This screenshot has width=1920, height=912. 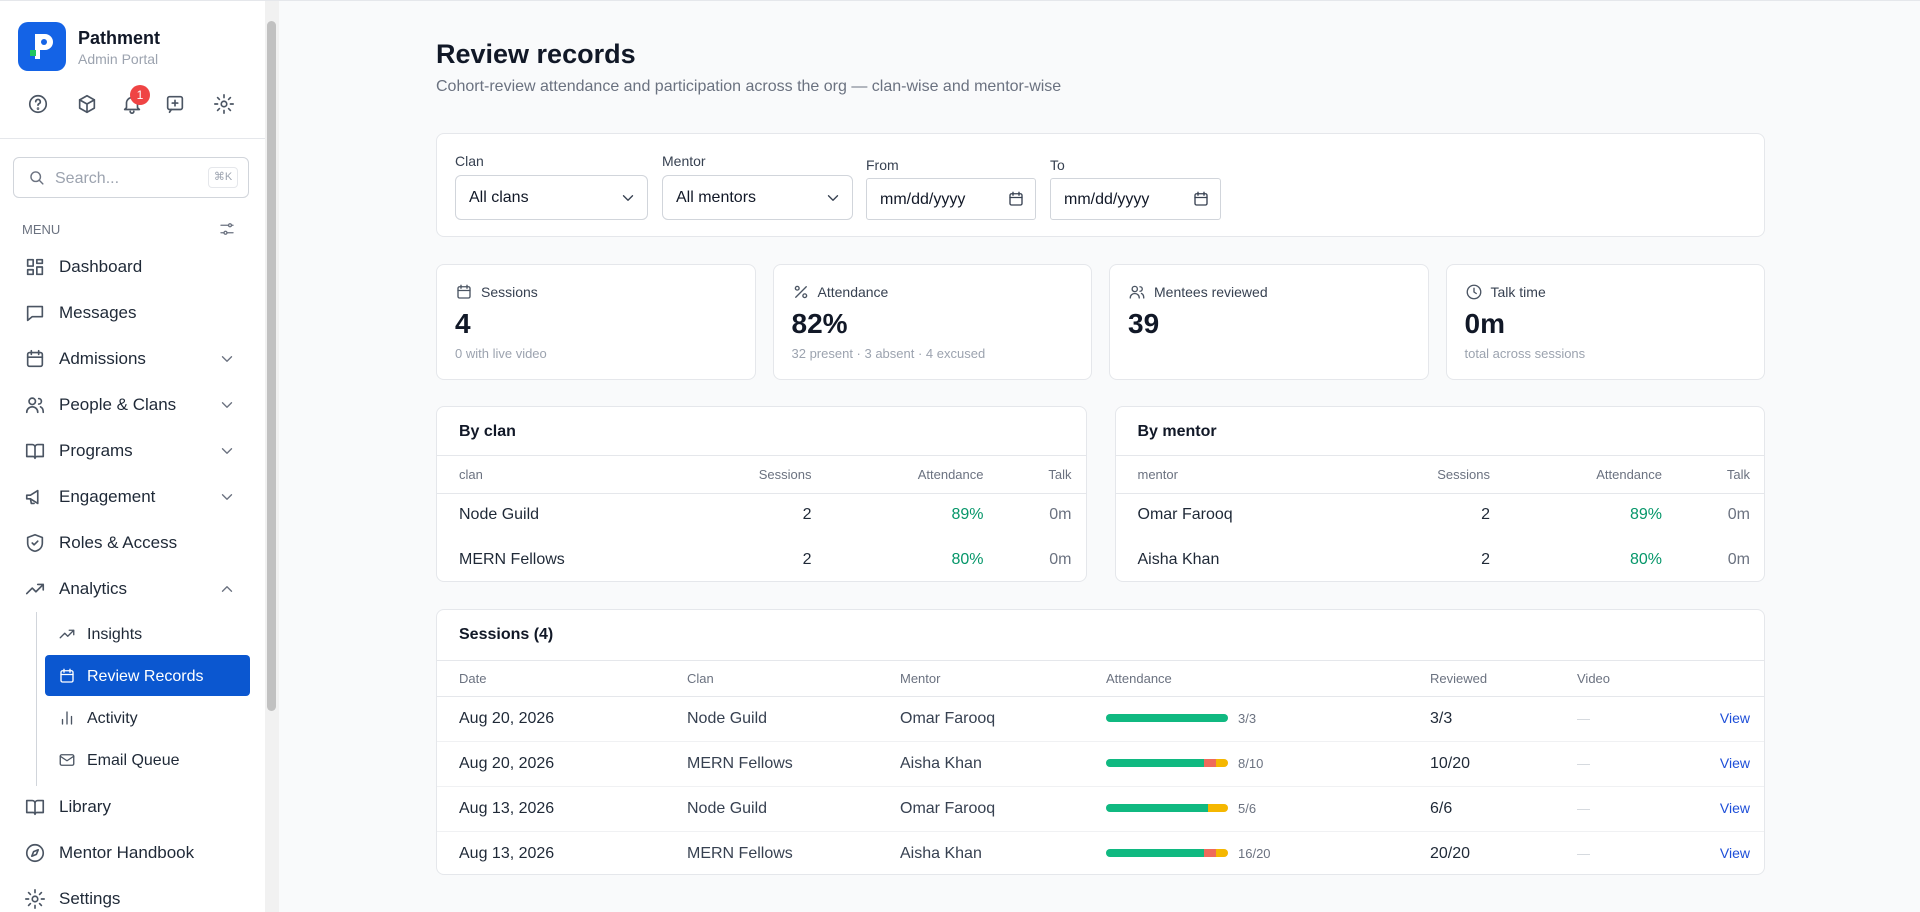 What do you see at coordinates (727, 718) in the screenshot?
I see `session-clan: Node Guild` at bounding box center [727, 718].